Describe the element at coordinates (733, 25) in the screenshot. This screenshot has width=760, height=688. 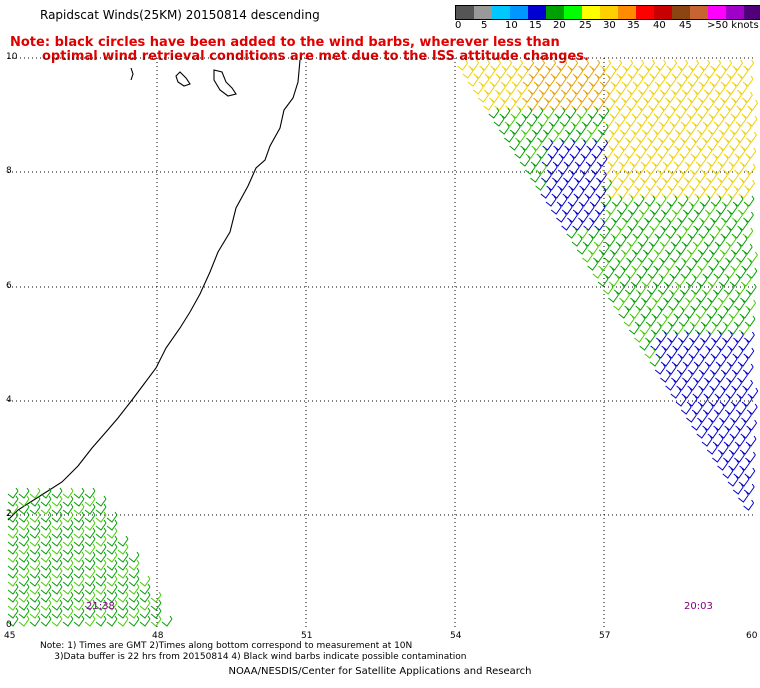
I see `legend-unit-label: >50 knots` at that location.